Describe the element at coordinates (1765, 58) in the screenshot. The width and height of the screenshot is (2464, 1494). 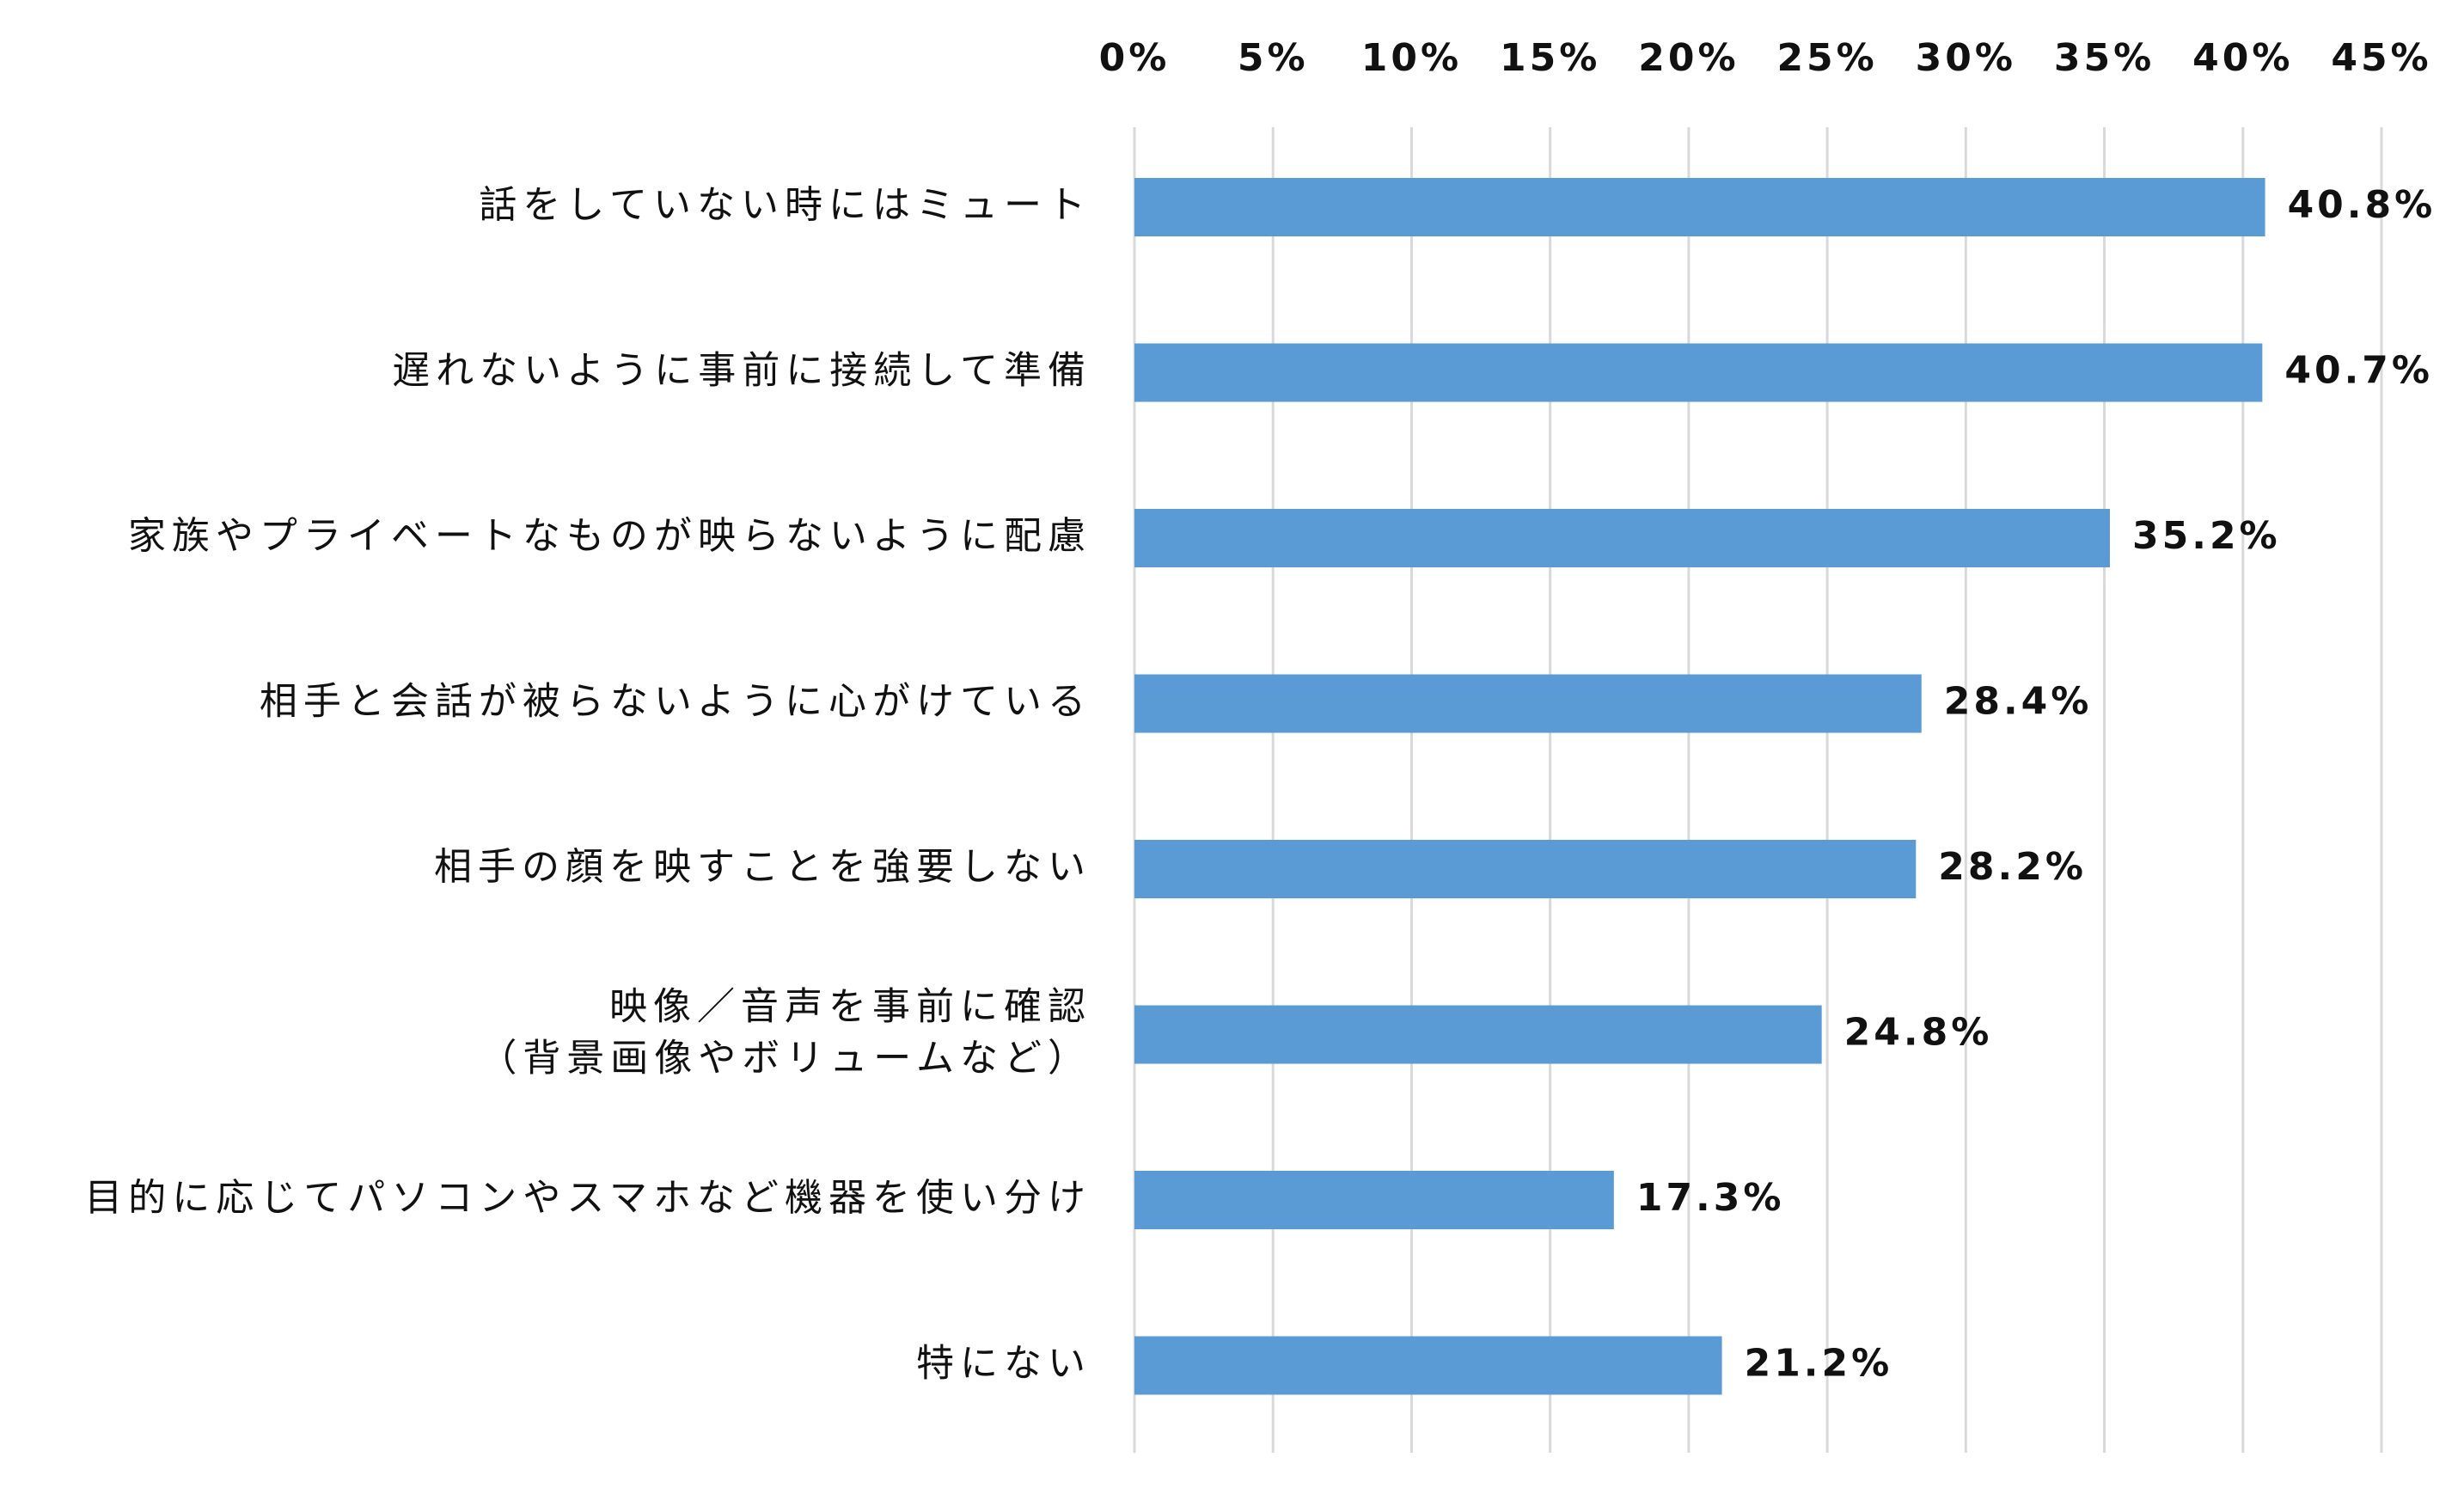
I see `x-axis-tick-labels: 0% 5% 10% 15% 20% 25% 30% 35% 40% 45%` at that location.